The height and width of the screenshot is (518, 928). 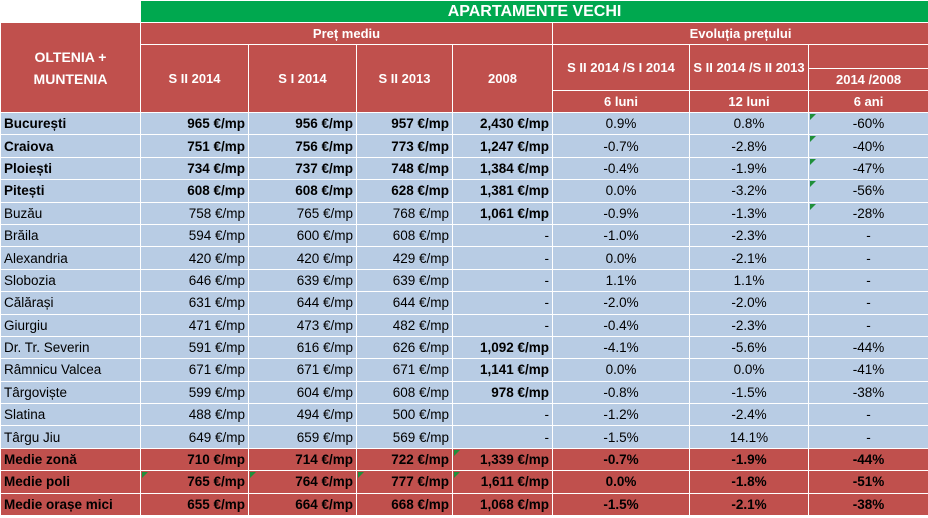 I want to click on cell-s2-2014: 655 €/mp, so click(x=194, y=504).